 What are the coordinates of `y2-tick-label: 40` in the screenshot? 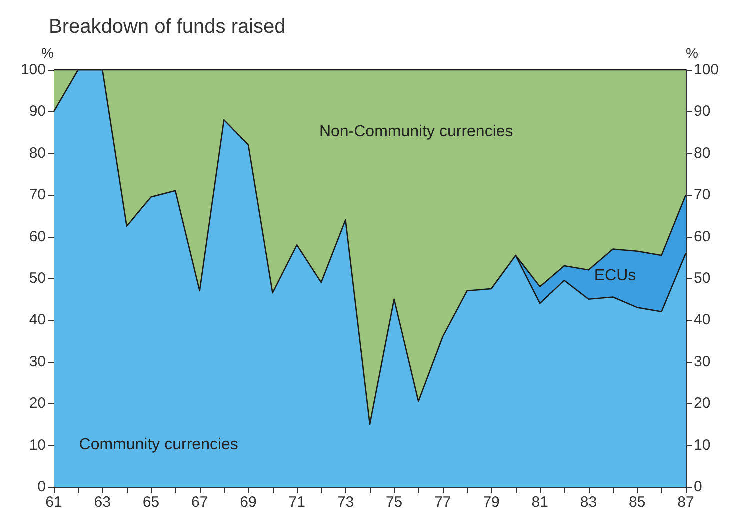 It's located at (702, 320).